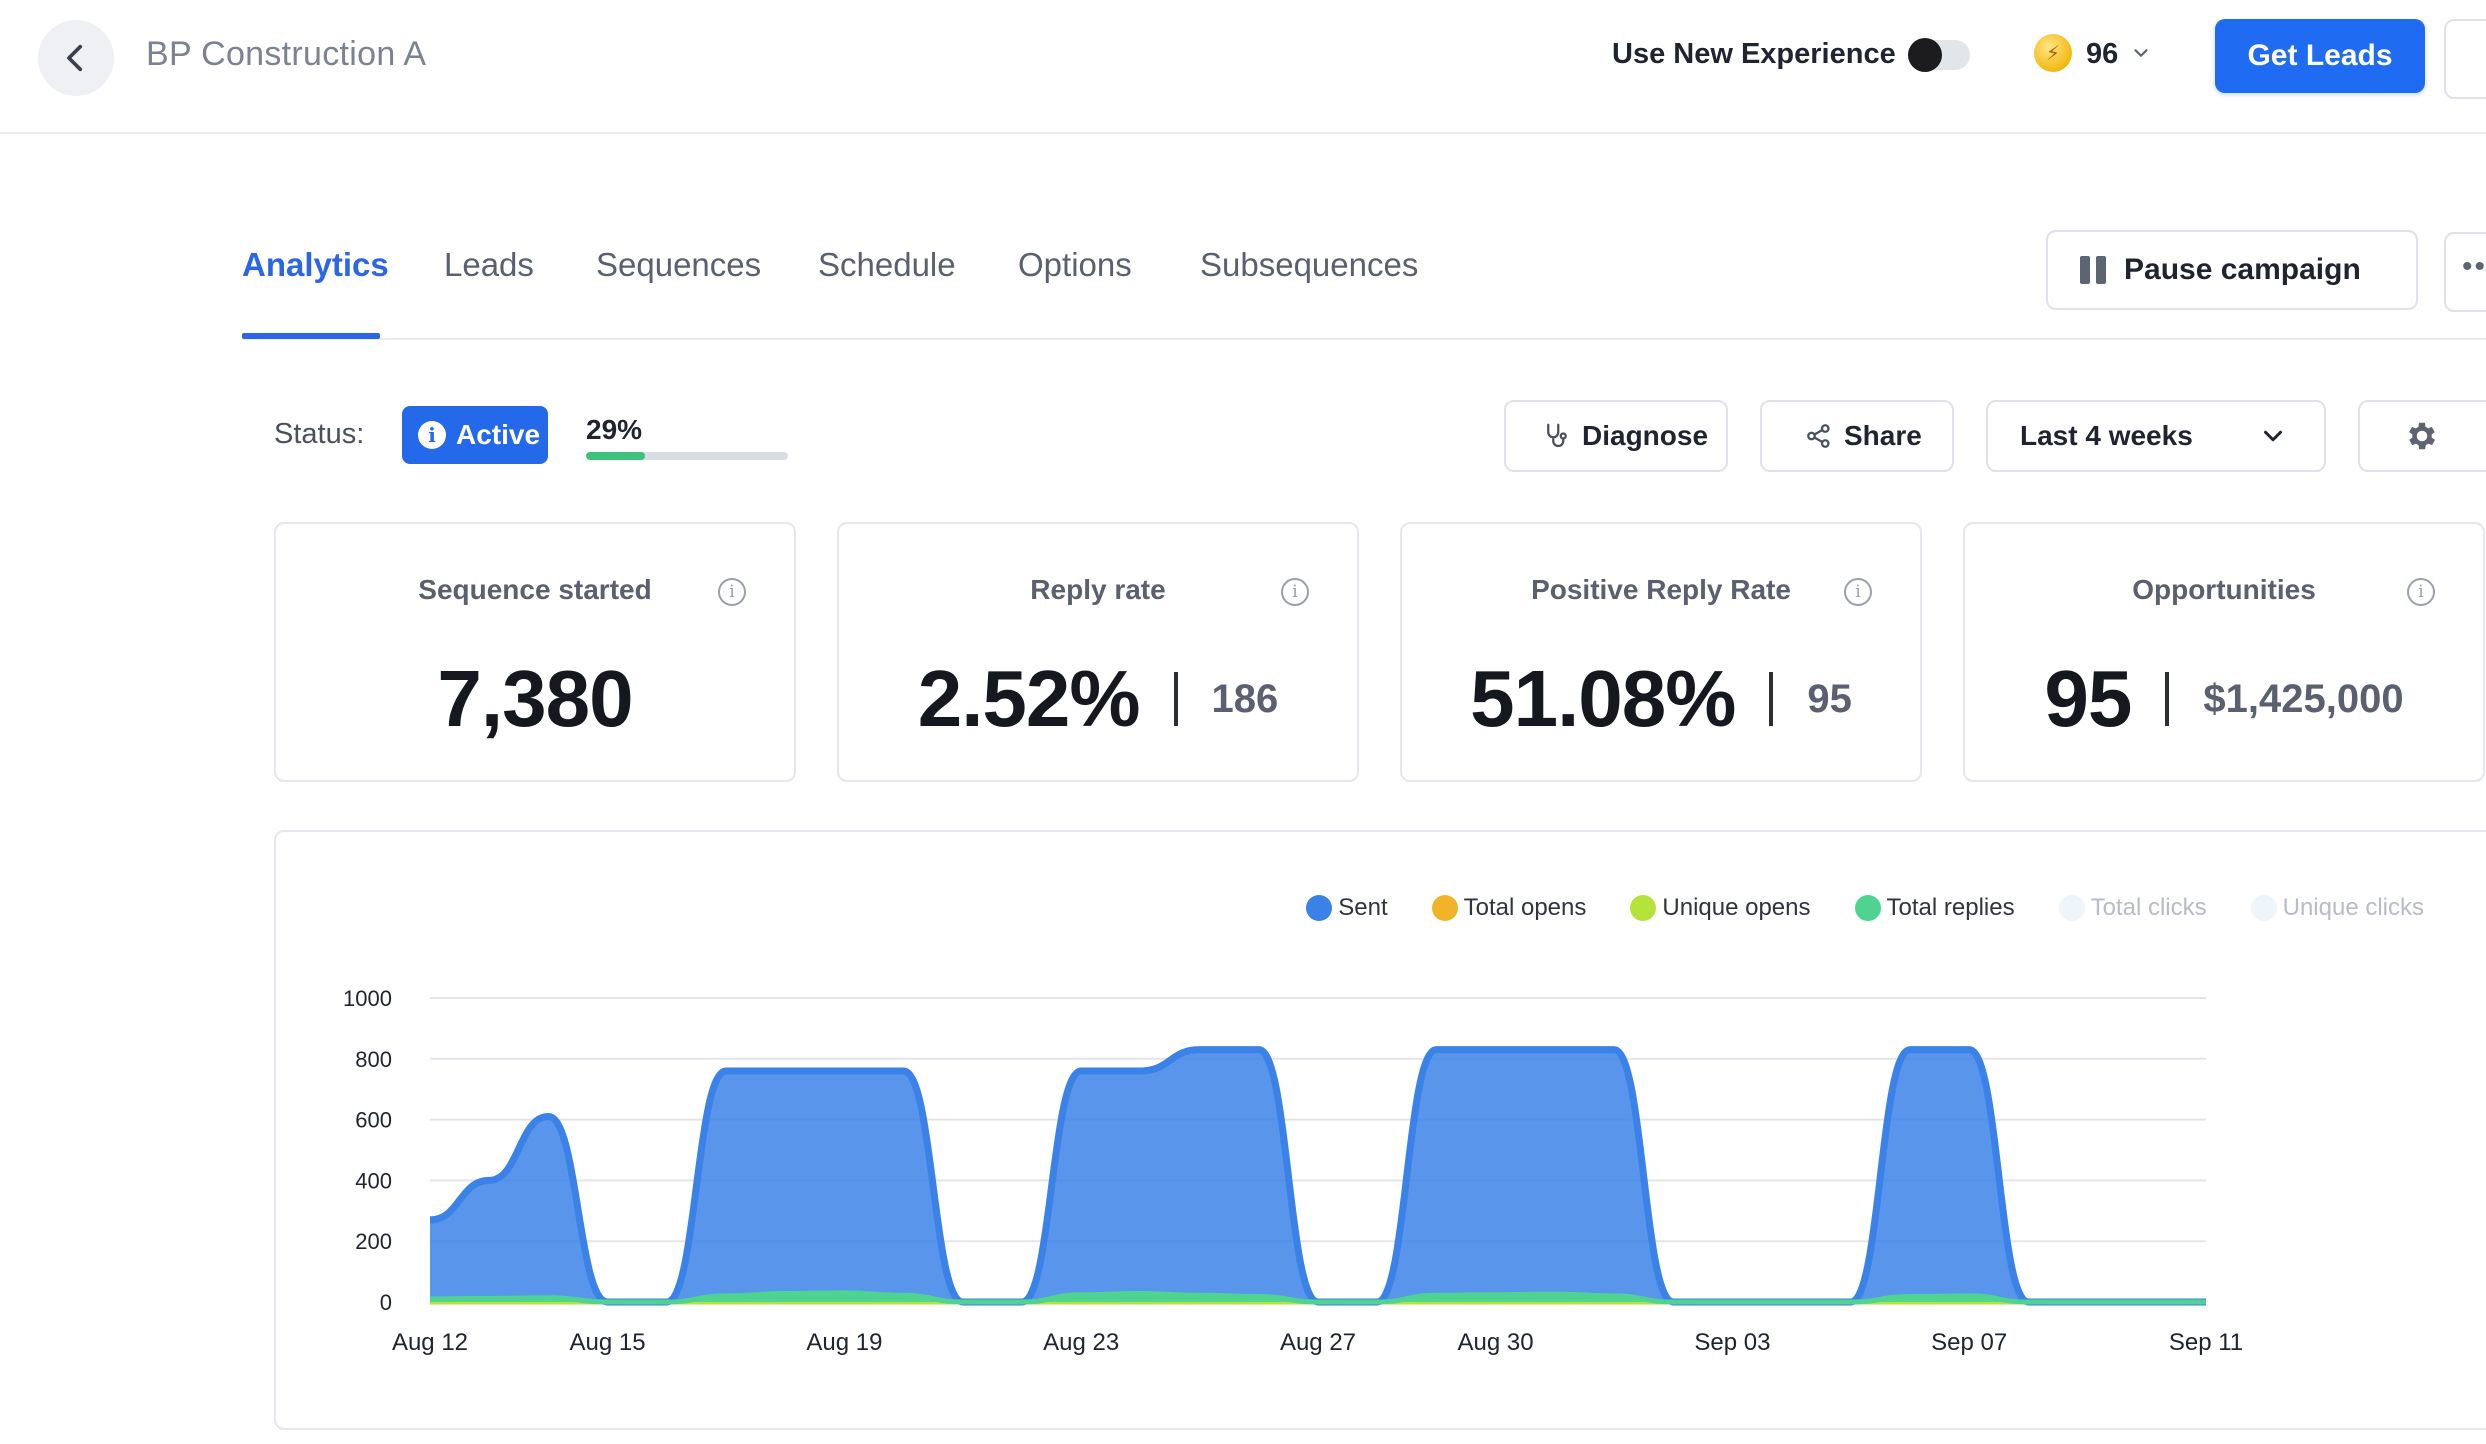 This screenshot has height=1444, width=2486. What do you see at coordinates (1732, 1342) in the screenshot?
I see `x-tick-label: Sep 03` at bounding box center [1732, 1342].